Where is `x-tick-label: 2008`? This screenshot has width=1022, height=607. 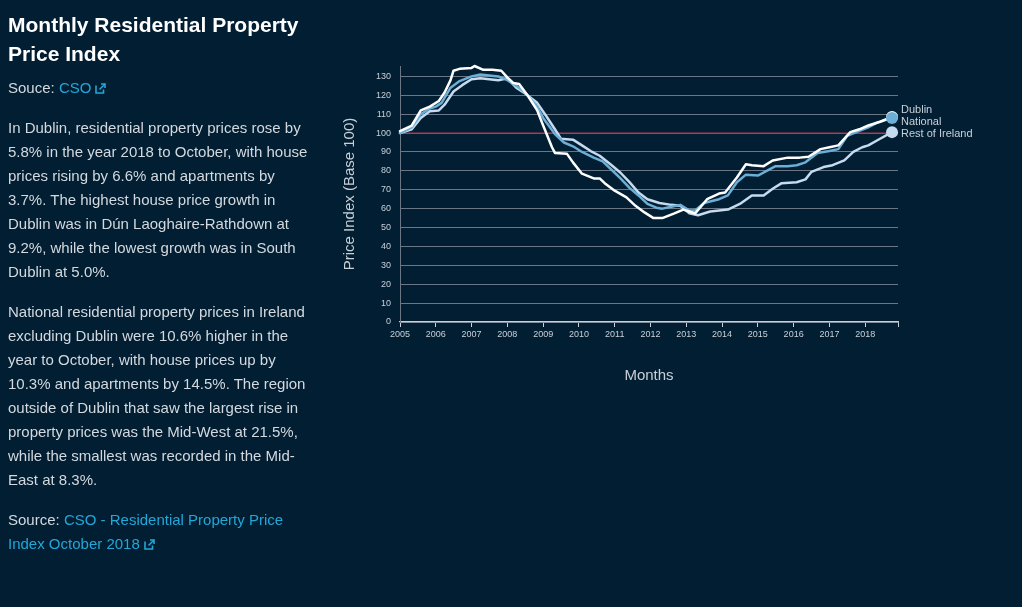 x-tick-label: 2008 is located at coordinates (507, 333).